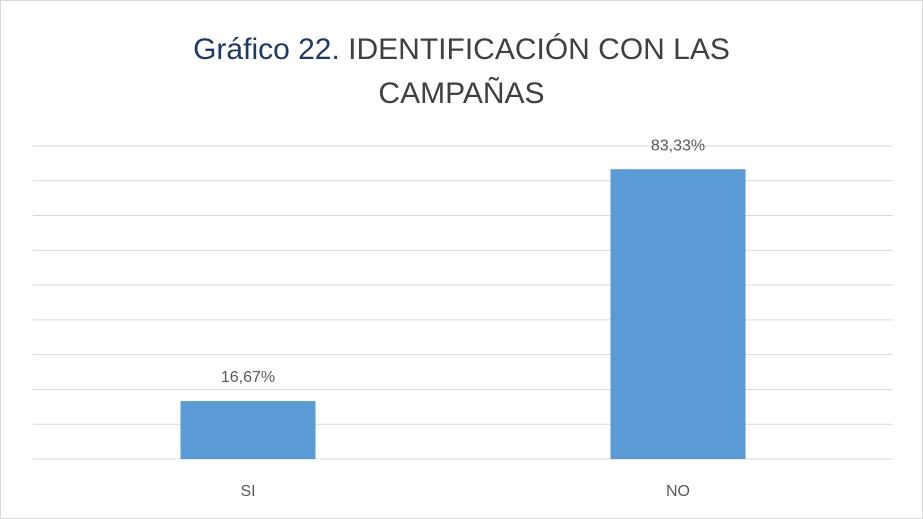 The height and width of the screenshot is (519, 923). I want to click on x-tick-label: SI, so click(247, 491).